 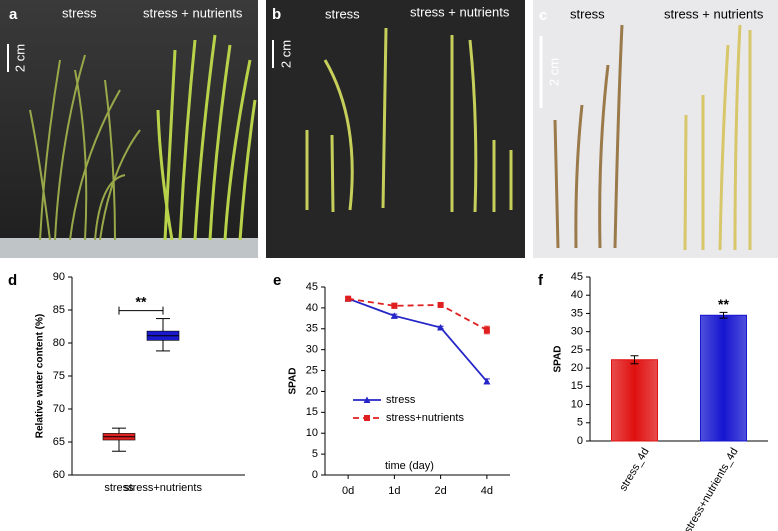 What do you see at coordinates (394, 491) in the screenshot?
I see `x-tick-label: 1d` at bounding box center [394, 491].